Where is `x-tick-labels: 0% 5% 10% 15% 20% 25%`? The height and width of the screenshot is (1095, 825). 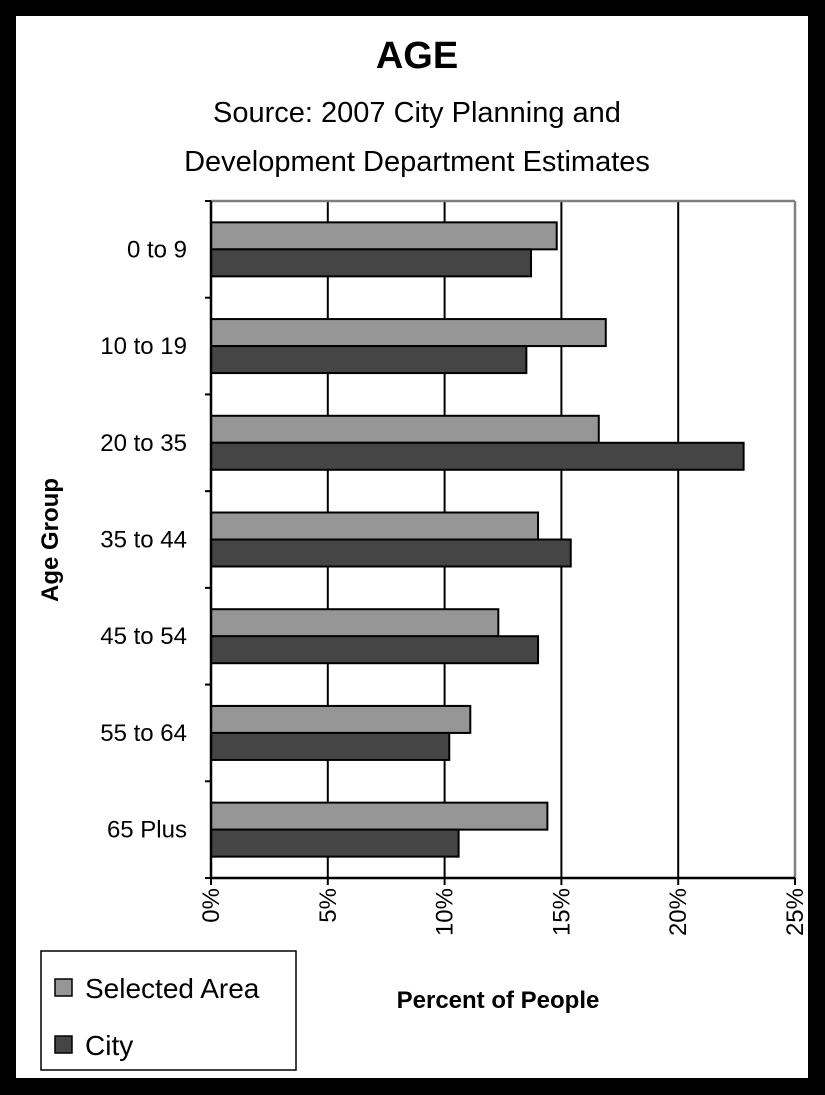
x-tick-labels: 0% 5% 10% 15% 20% 25% is located at coordinates (503, 912).